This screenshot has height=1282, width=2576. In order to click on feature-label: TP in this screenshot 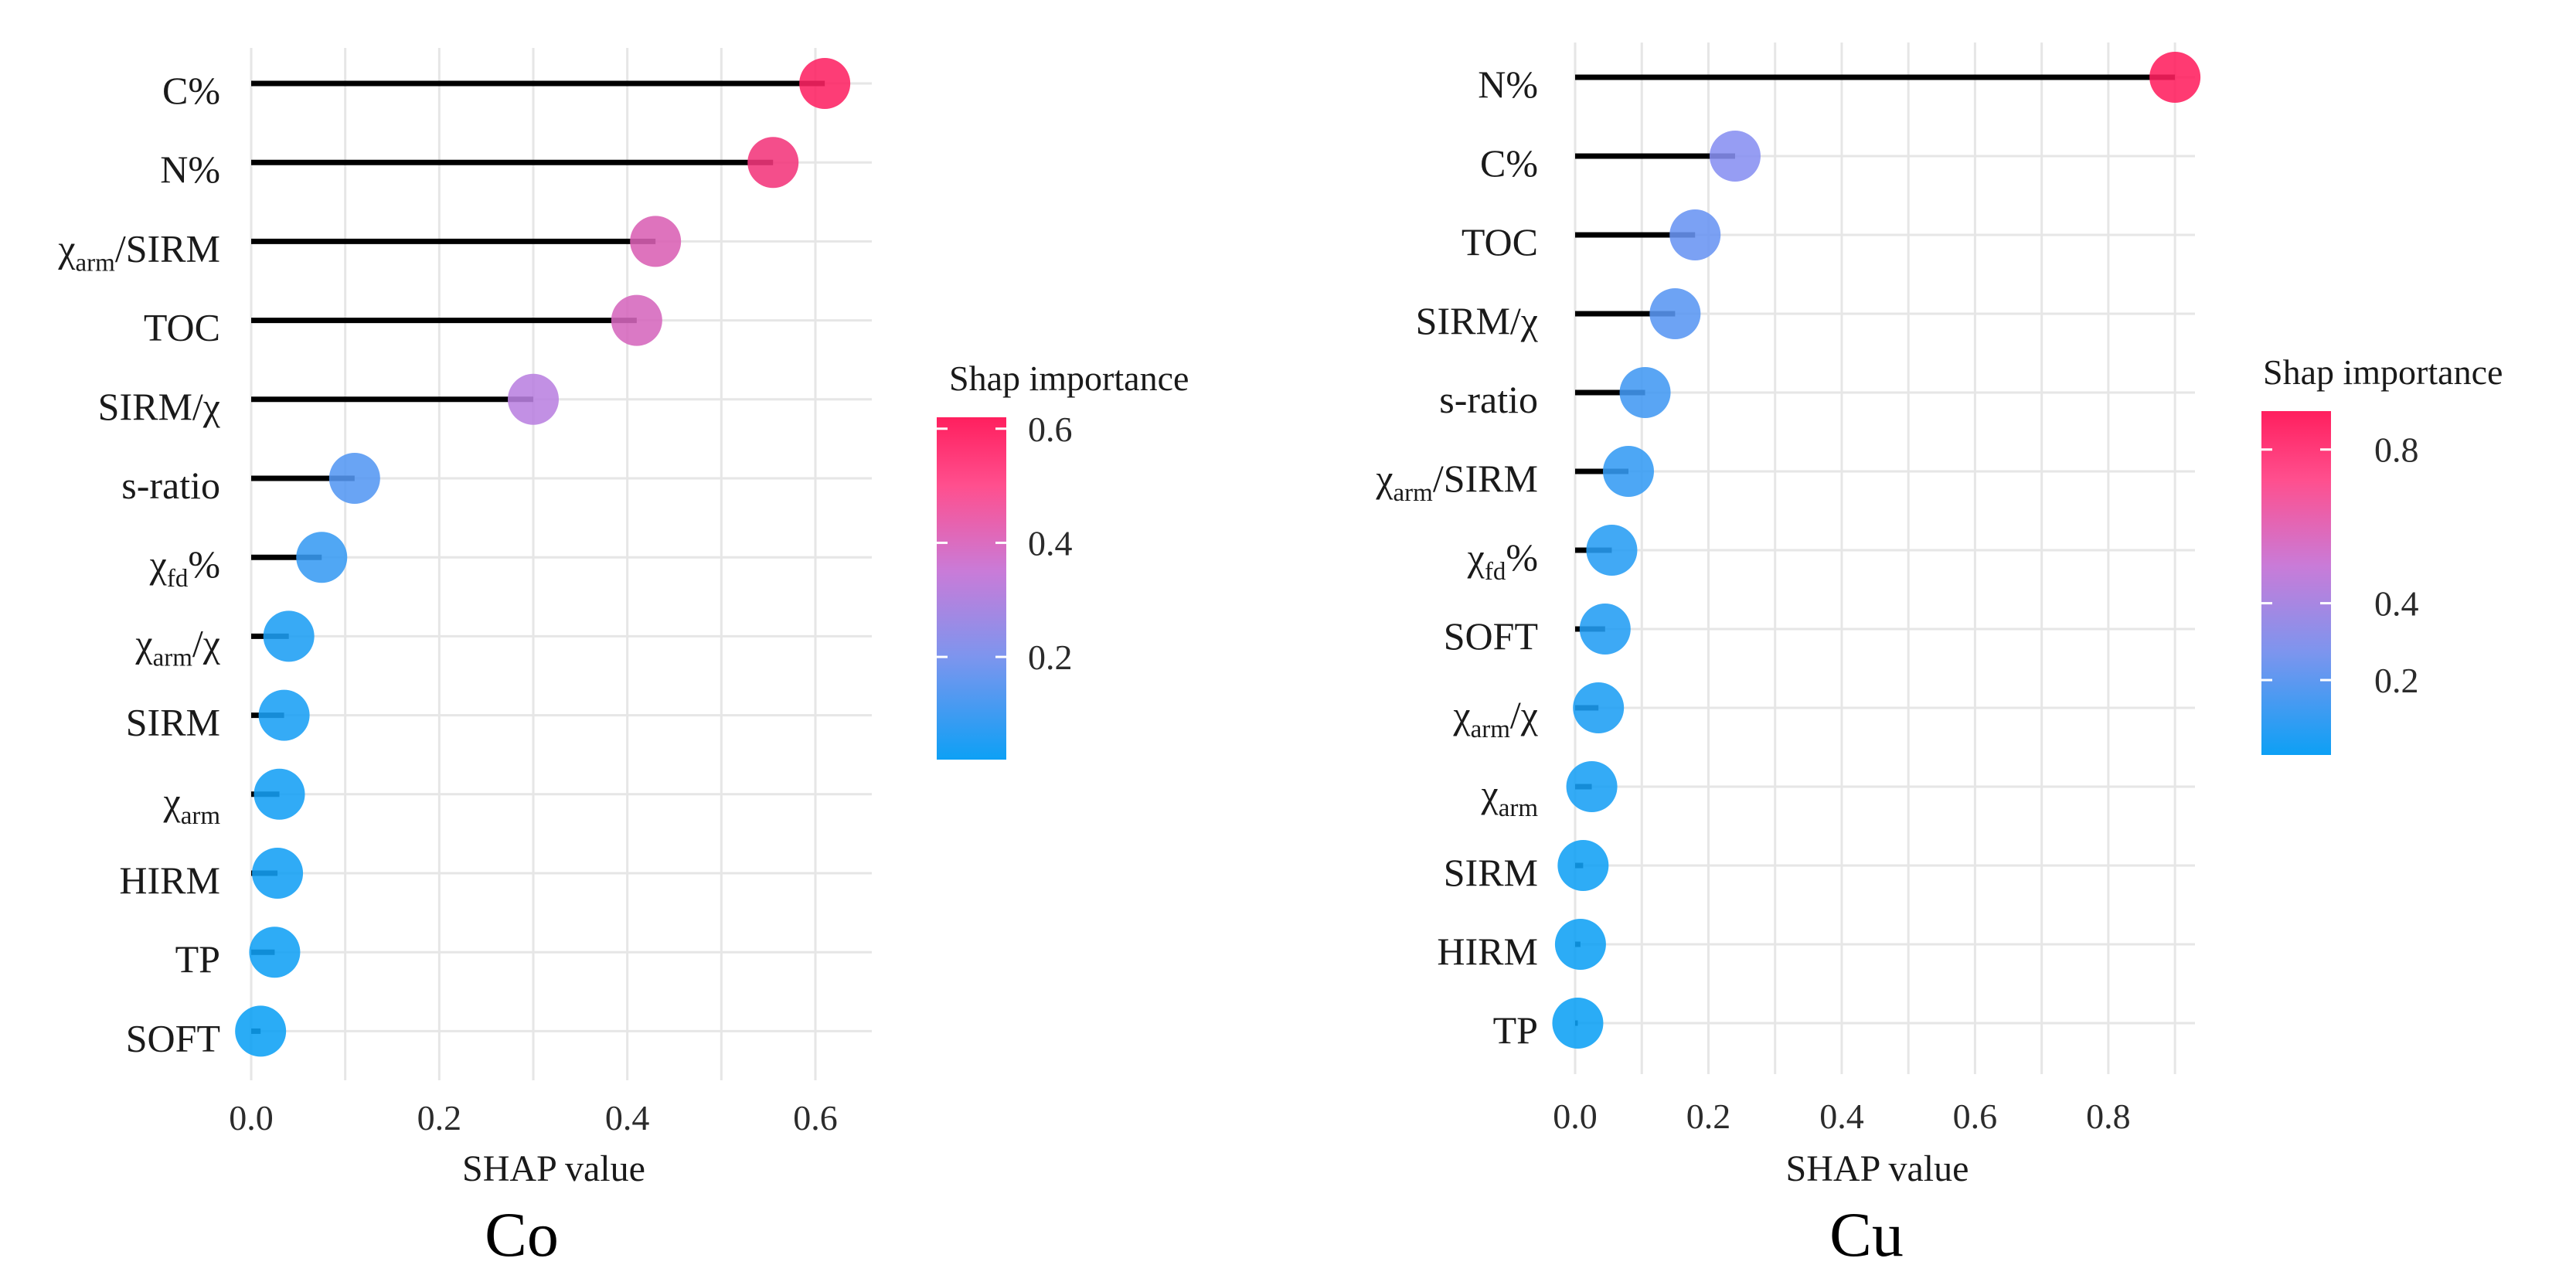, I will do `click(197, 959)`.